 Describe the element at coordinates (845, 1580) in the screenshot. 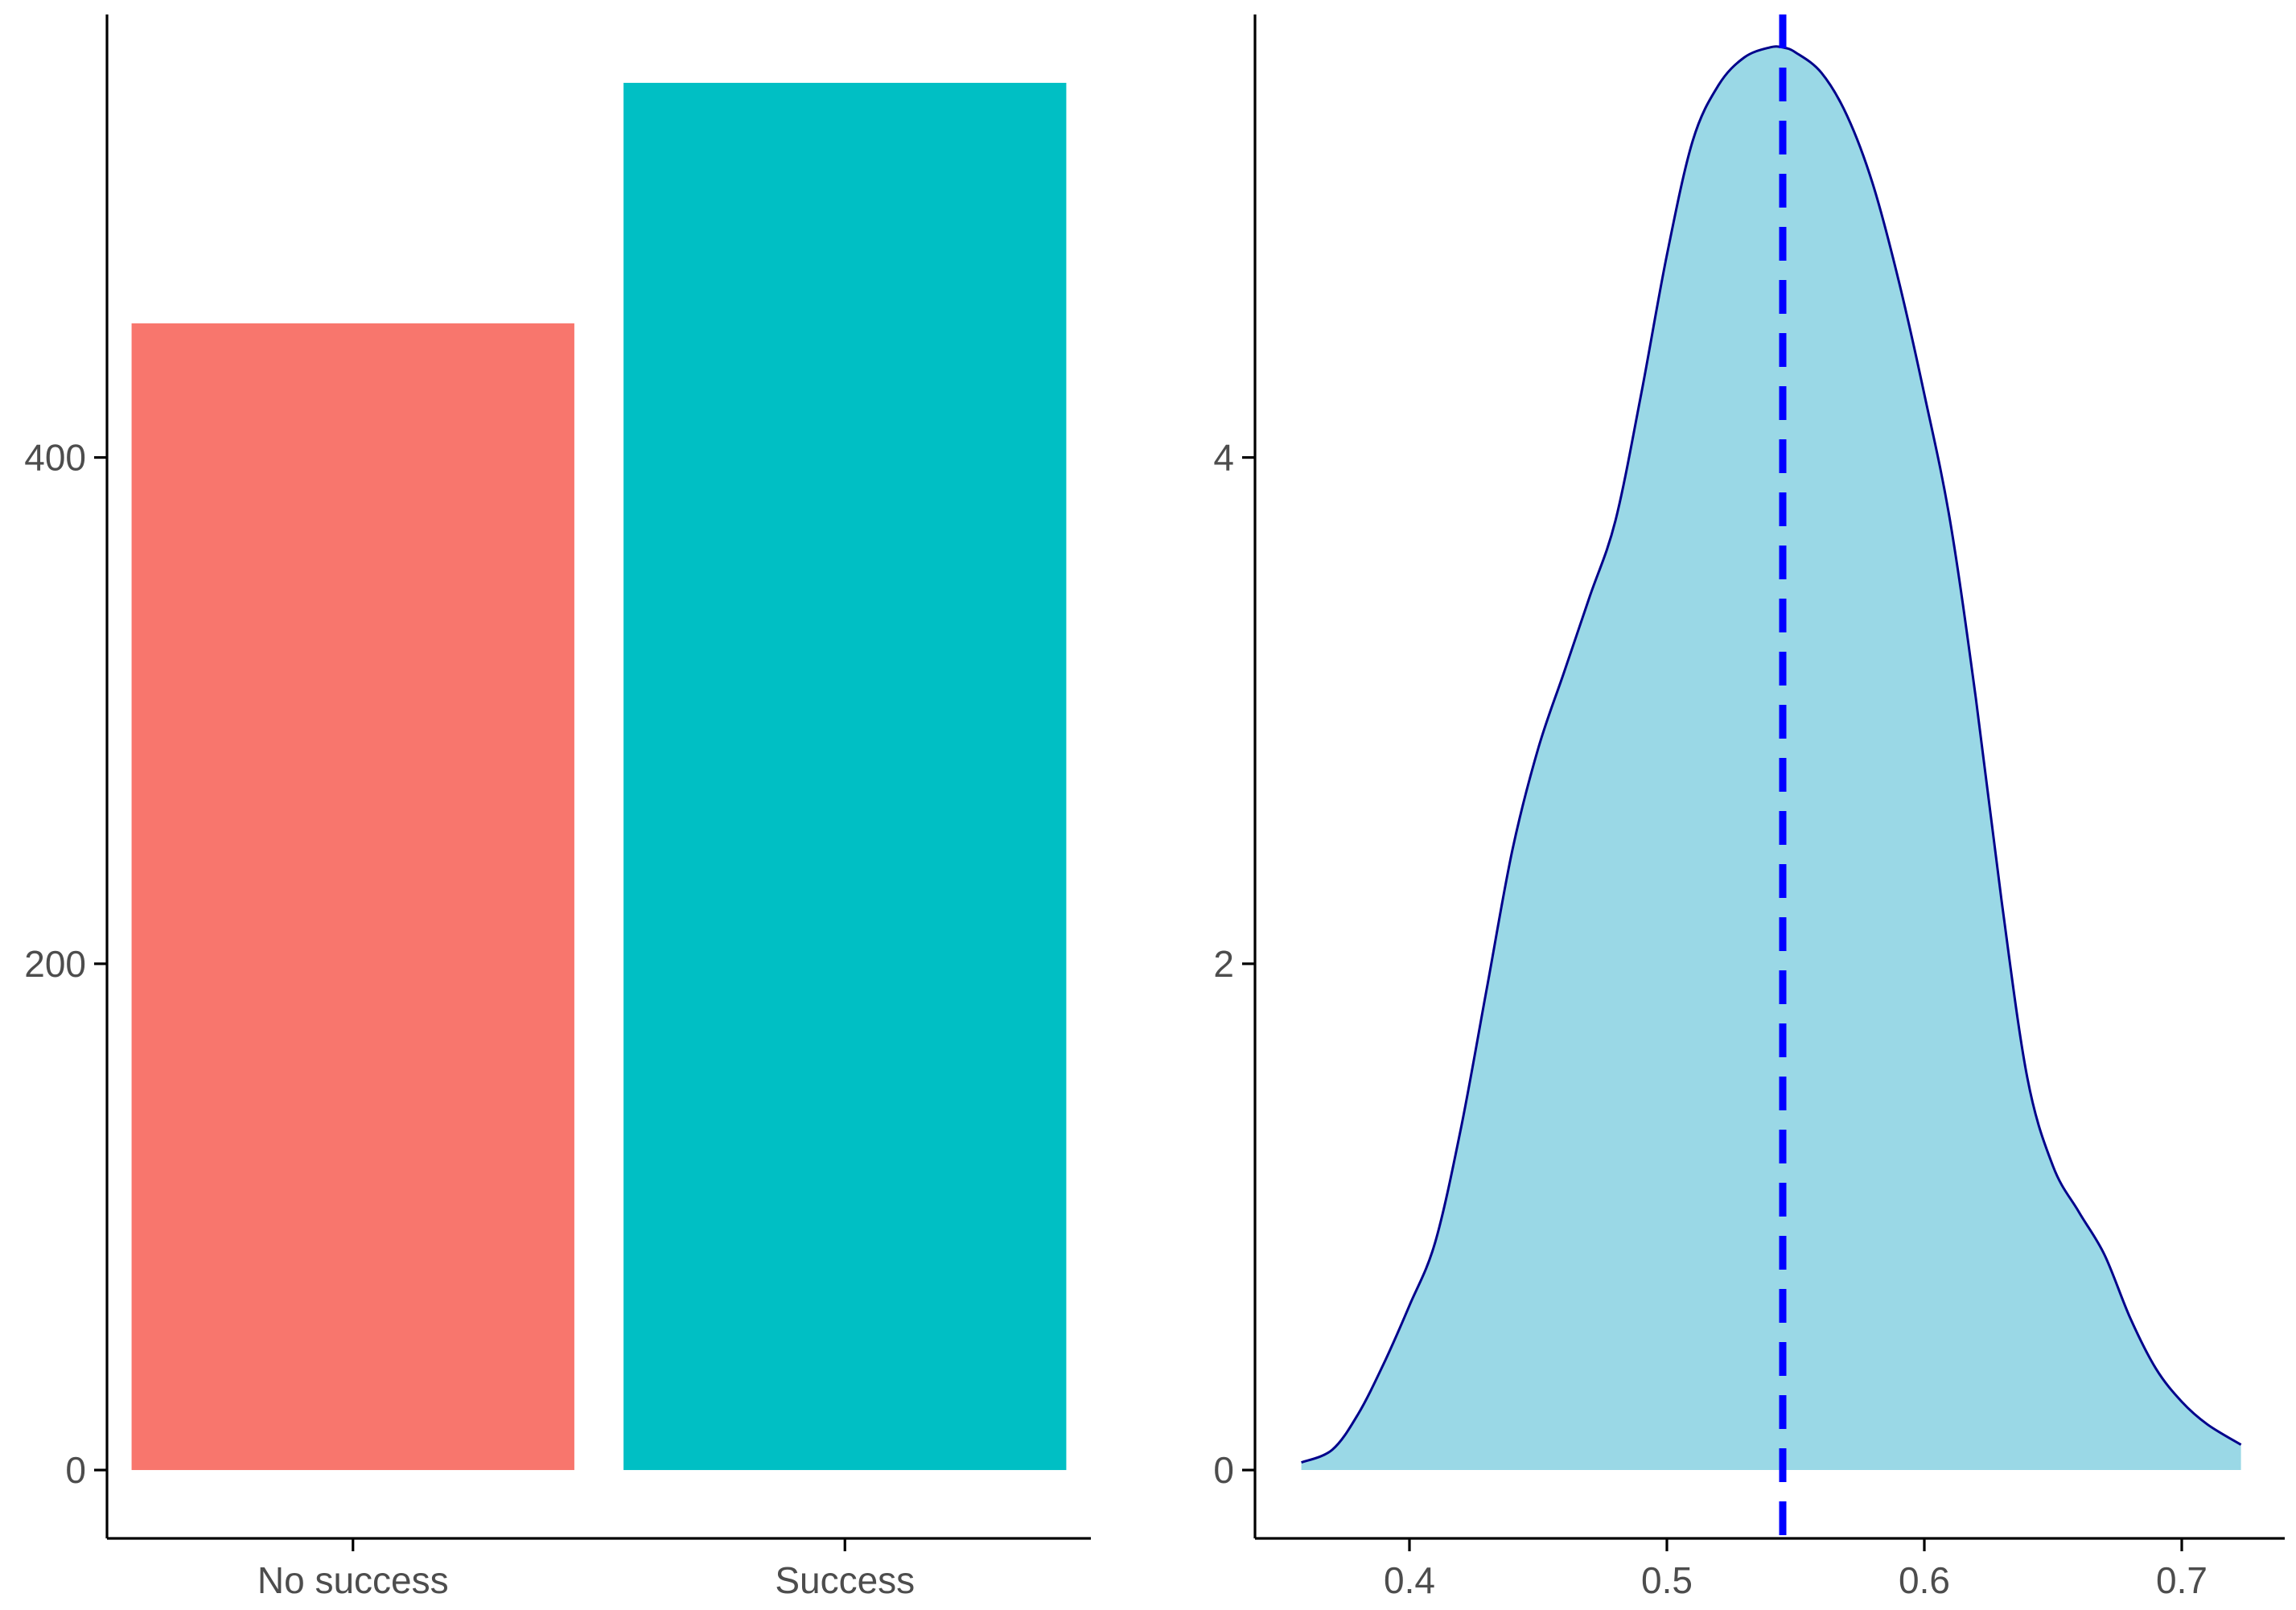

I see `x-tick-label: Success` at that location.